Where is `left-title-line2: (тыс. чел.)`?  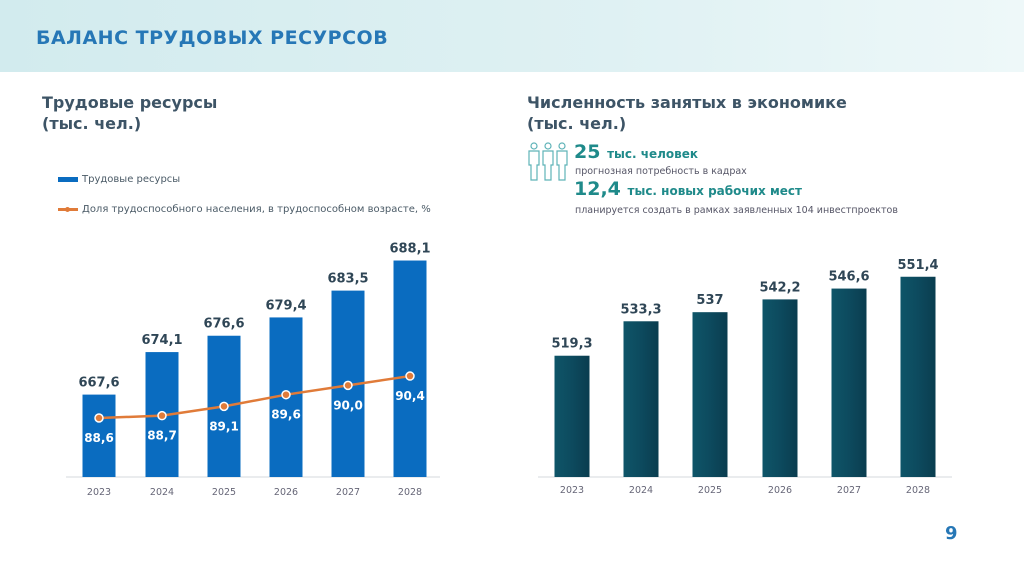 left-title-line2: (тыс. чел.) is located at coordinates (92, 123).